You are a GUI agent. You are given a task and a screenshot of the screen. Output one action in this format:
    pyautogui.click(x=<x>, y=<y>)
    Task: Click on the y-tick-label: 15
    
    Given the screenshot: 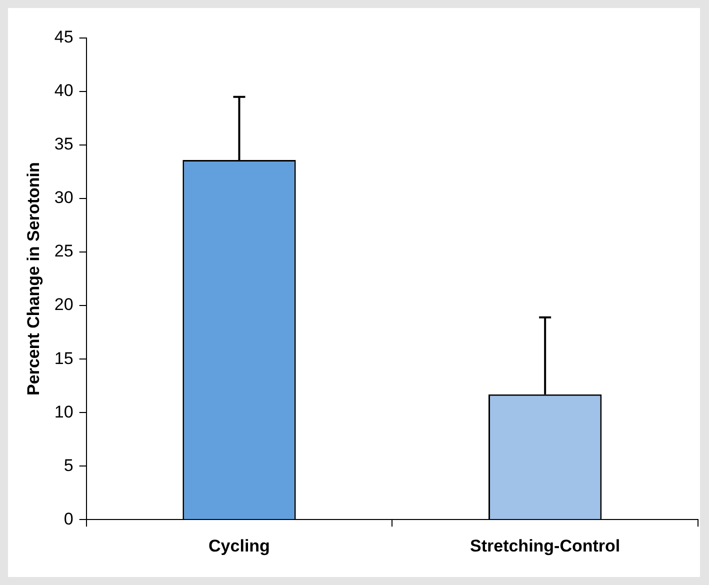 What is the action you would take?
    pyautogui.click(x=64, y=358)
    